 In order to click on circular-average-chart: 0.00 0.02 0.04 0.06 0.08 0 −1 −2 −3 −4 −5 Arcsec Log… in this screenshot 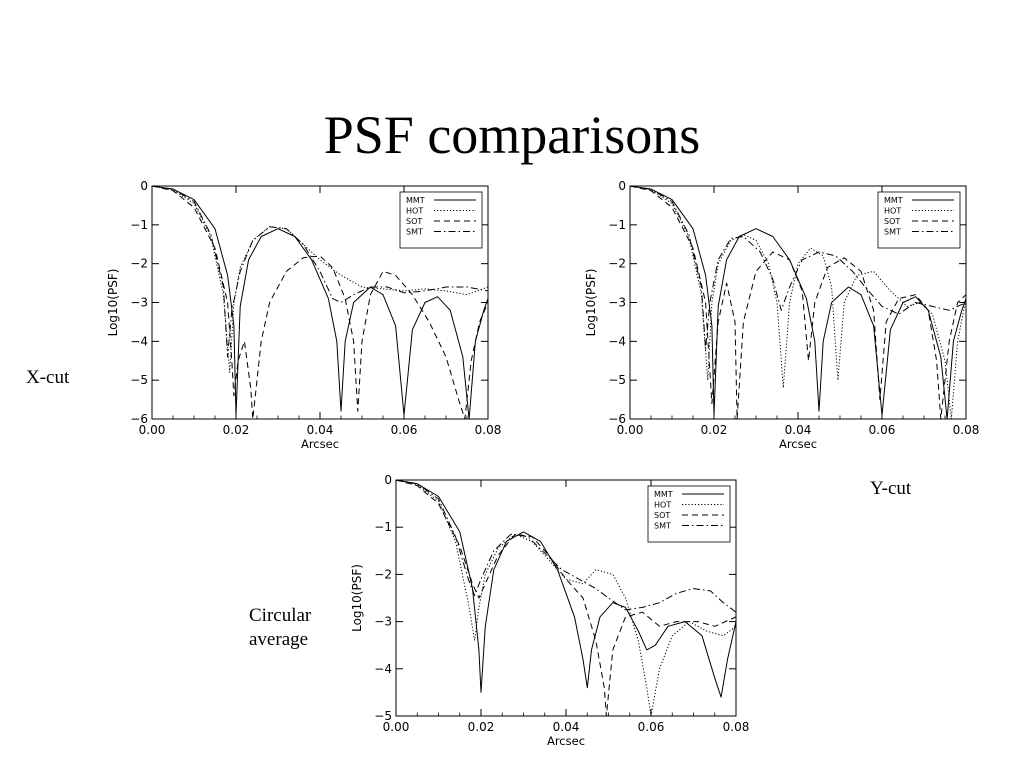, I will do `click(550, 610)`.